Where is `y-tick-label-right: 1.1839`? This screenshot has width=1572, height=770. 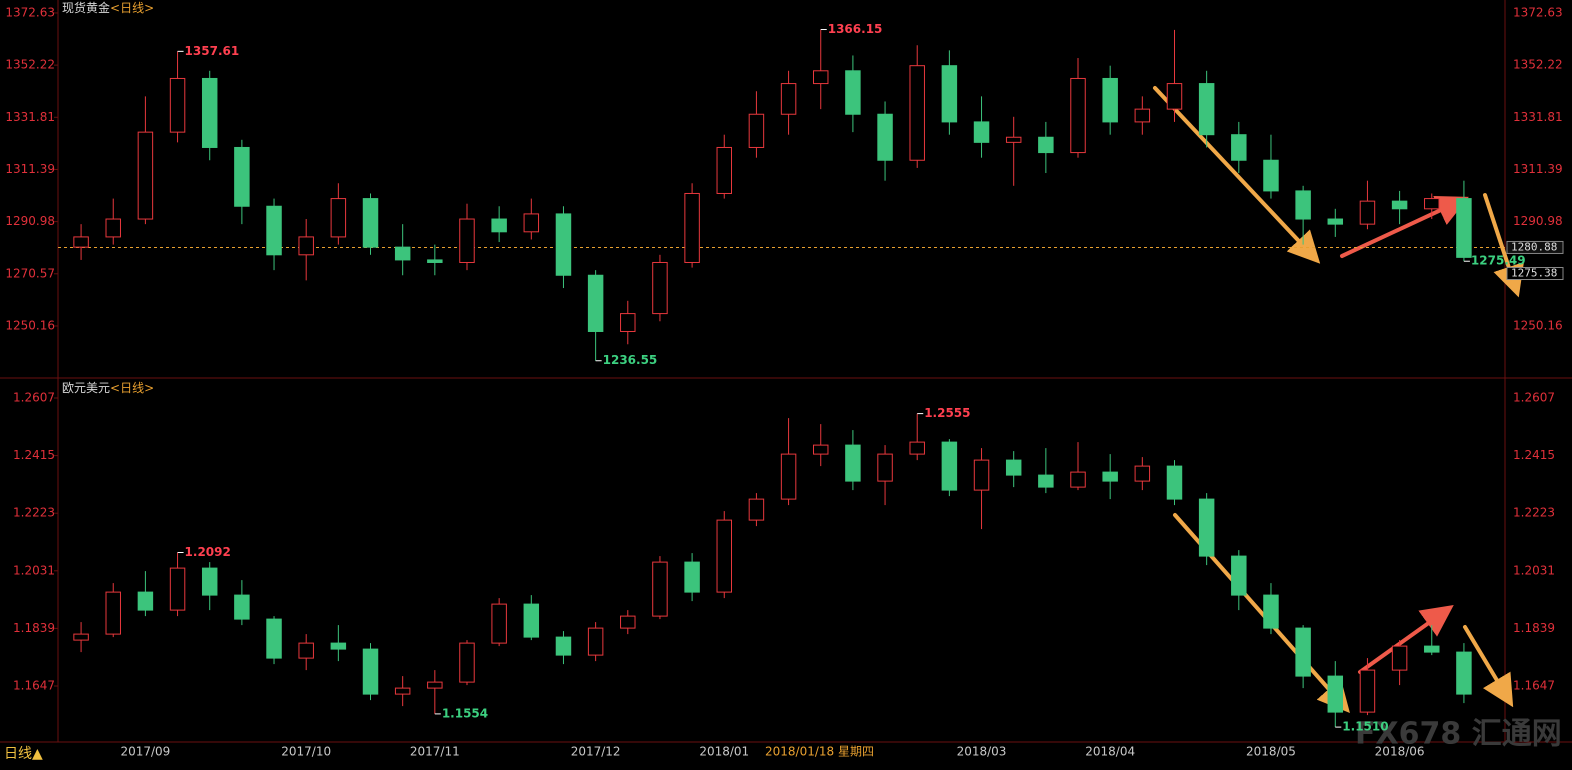 y-tick-label-right: 1.1839 is located at coordinates (1534, 628).